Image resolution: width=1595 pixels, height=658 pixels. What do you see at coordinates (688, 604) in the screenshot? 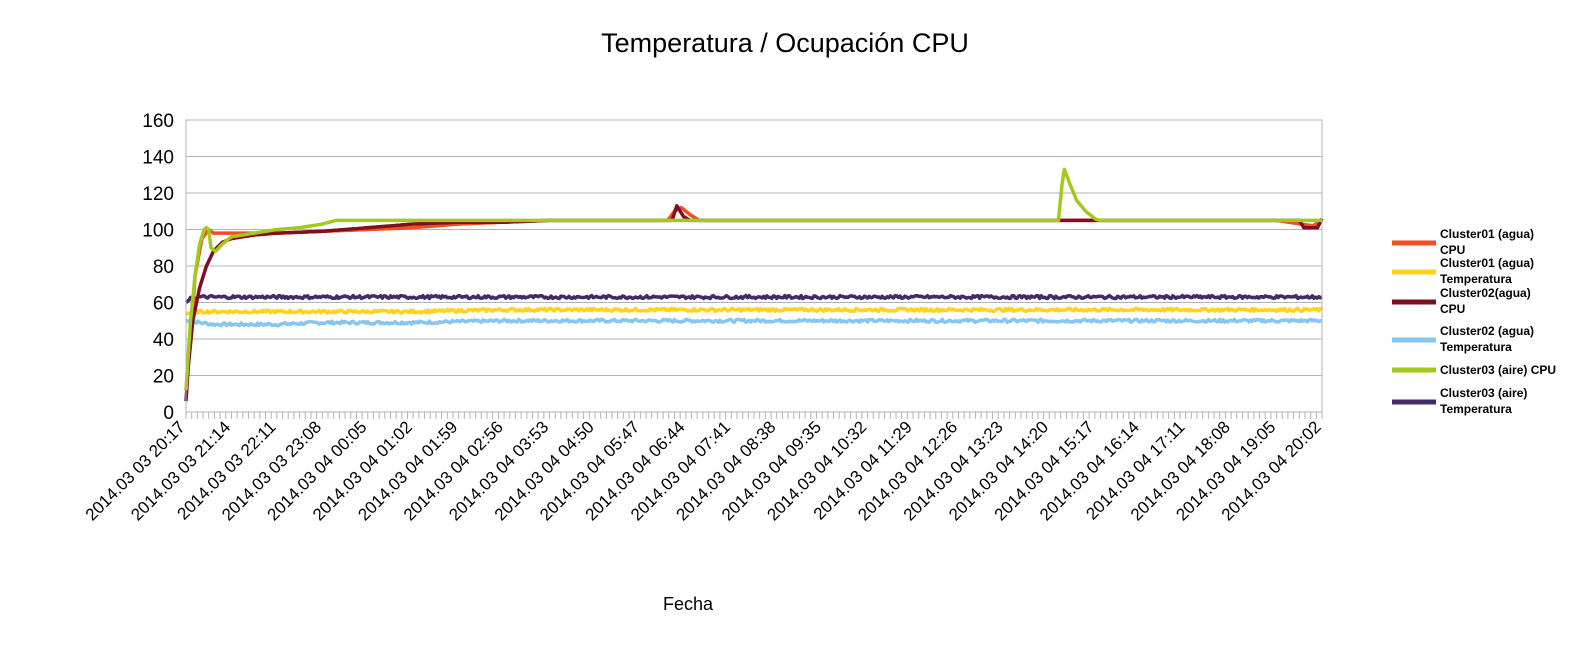
I see `x-axis-label: Fecha` at bounding box center [688, 604].